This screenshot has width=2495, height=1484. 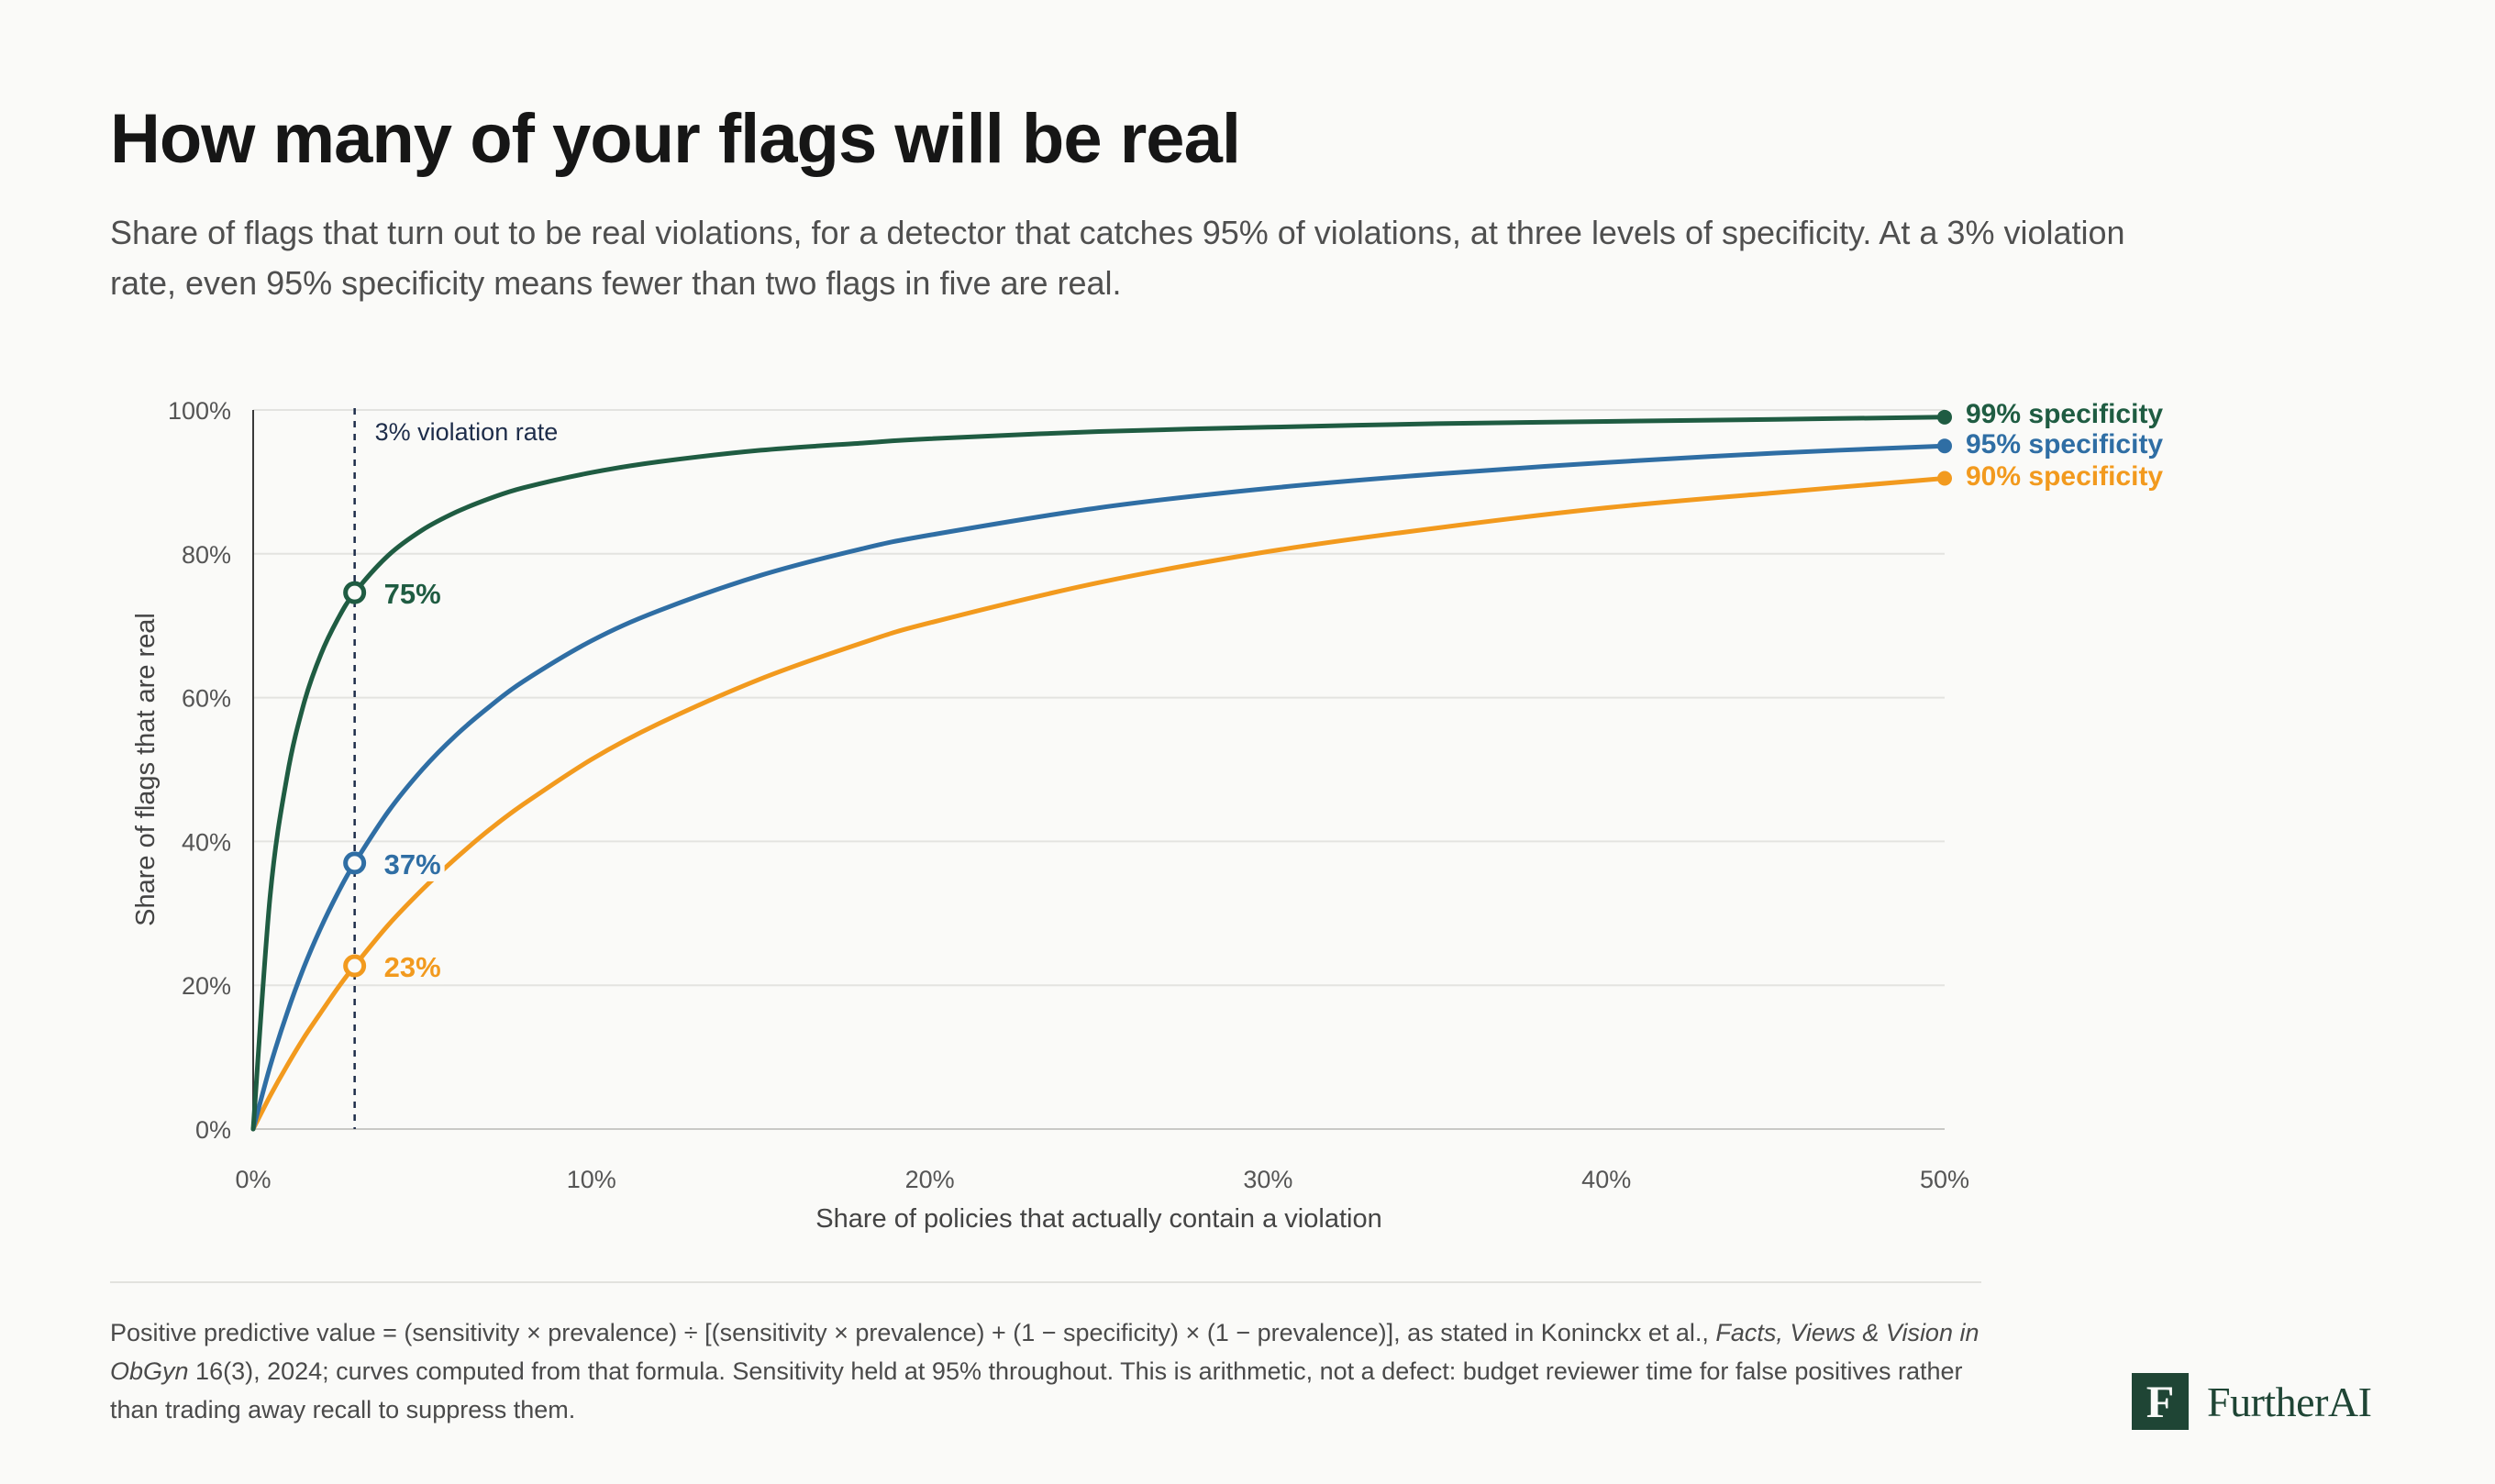 What do you see at coordinates (355, 863) in the screenshot?
I see `annotation-marker-37pct` at bounding box center [355, 863].